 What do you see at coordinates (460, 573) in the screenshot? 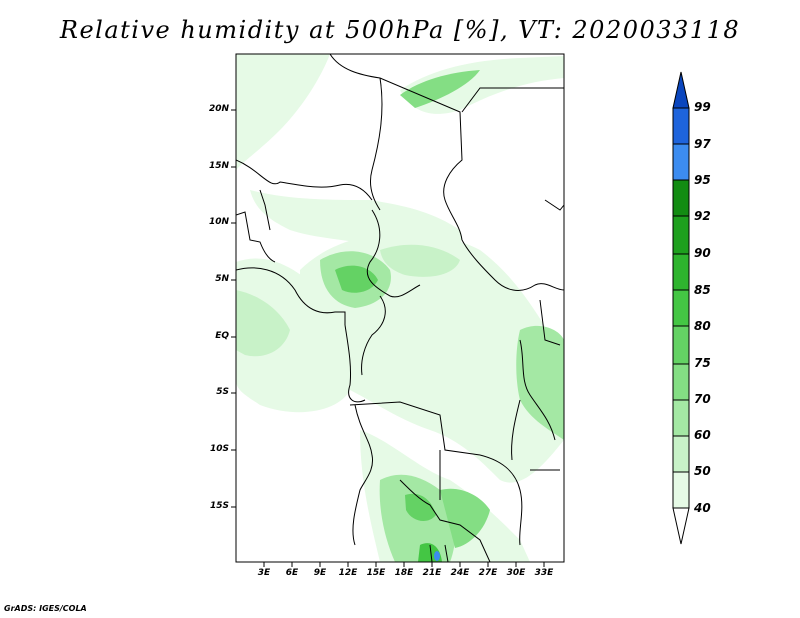
I see `lon-label-24e: 24E` at bounding box center [460, 573].